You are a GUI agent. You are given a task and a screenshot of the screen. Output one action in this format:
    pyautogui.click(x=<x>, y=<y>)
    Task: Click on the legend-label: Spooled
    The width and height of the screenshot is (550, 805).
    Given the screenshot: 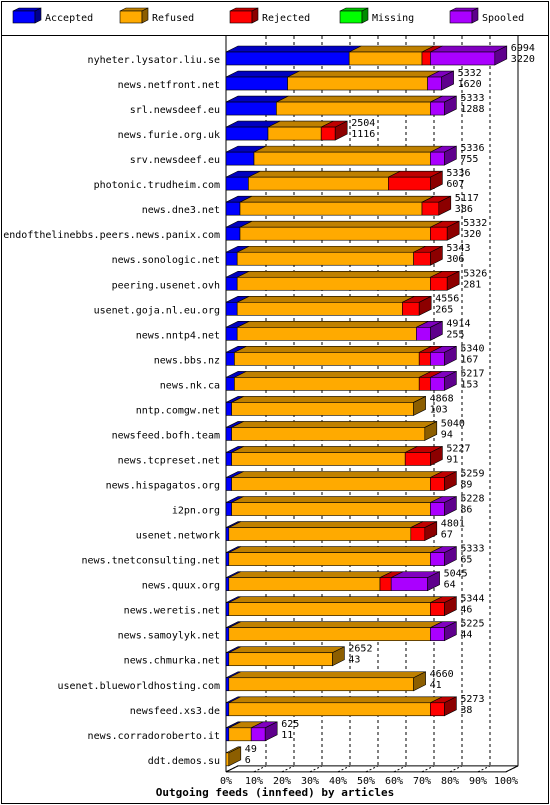 What is the action you would take?
    pyautogui.click(x=503, y=18)
    